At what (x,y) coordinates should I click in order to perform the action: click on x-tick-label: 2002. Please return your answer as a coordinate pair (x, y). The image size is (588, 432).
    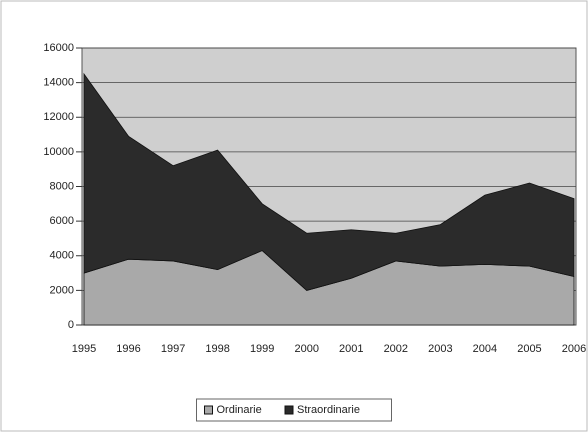
    Looking at the image, I should click on (396, 349).